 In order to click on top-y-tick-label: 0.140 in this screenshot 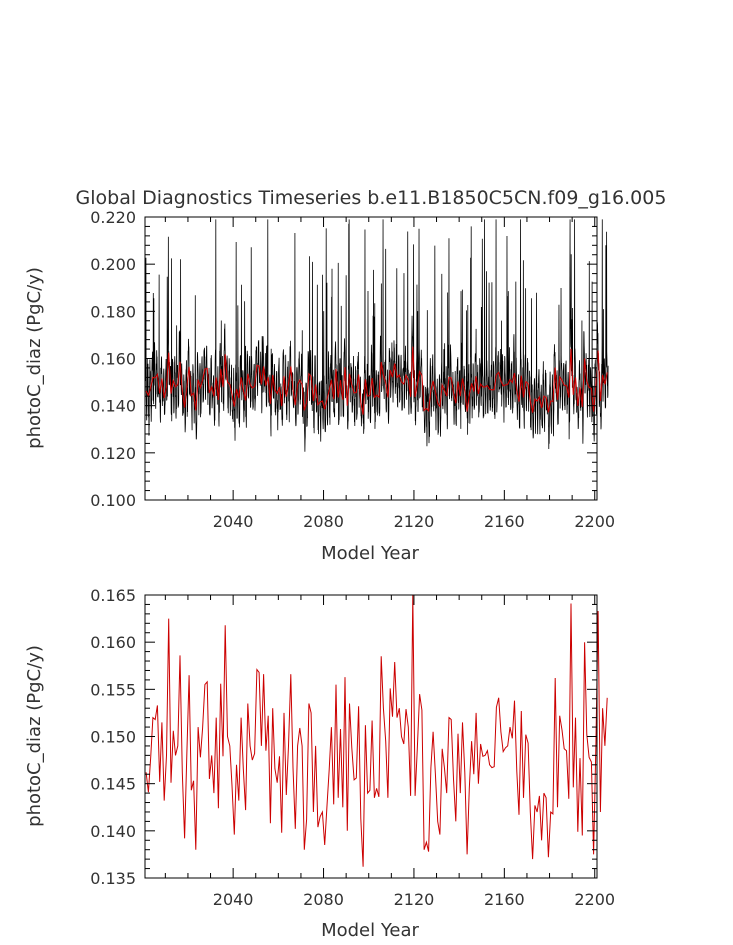, I will do `click(113, 406)`.